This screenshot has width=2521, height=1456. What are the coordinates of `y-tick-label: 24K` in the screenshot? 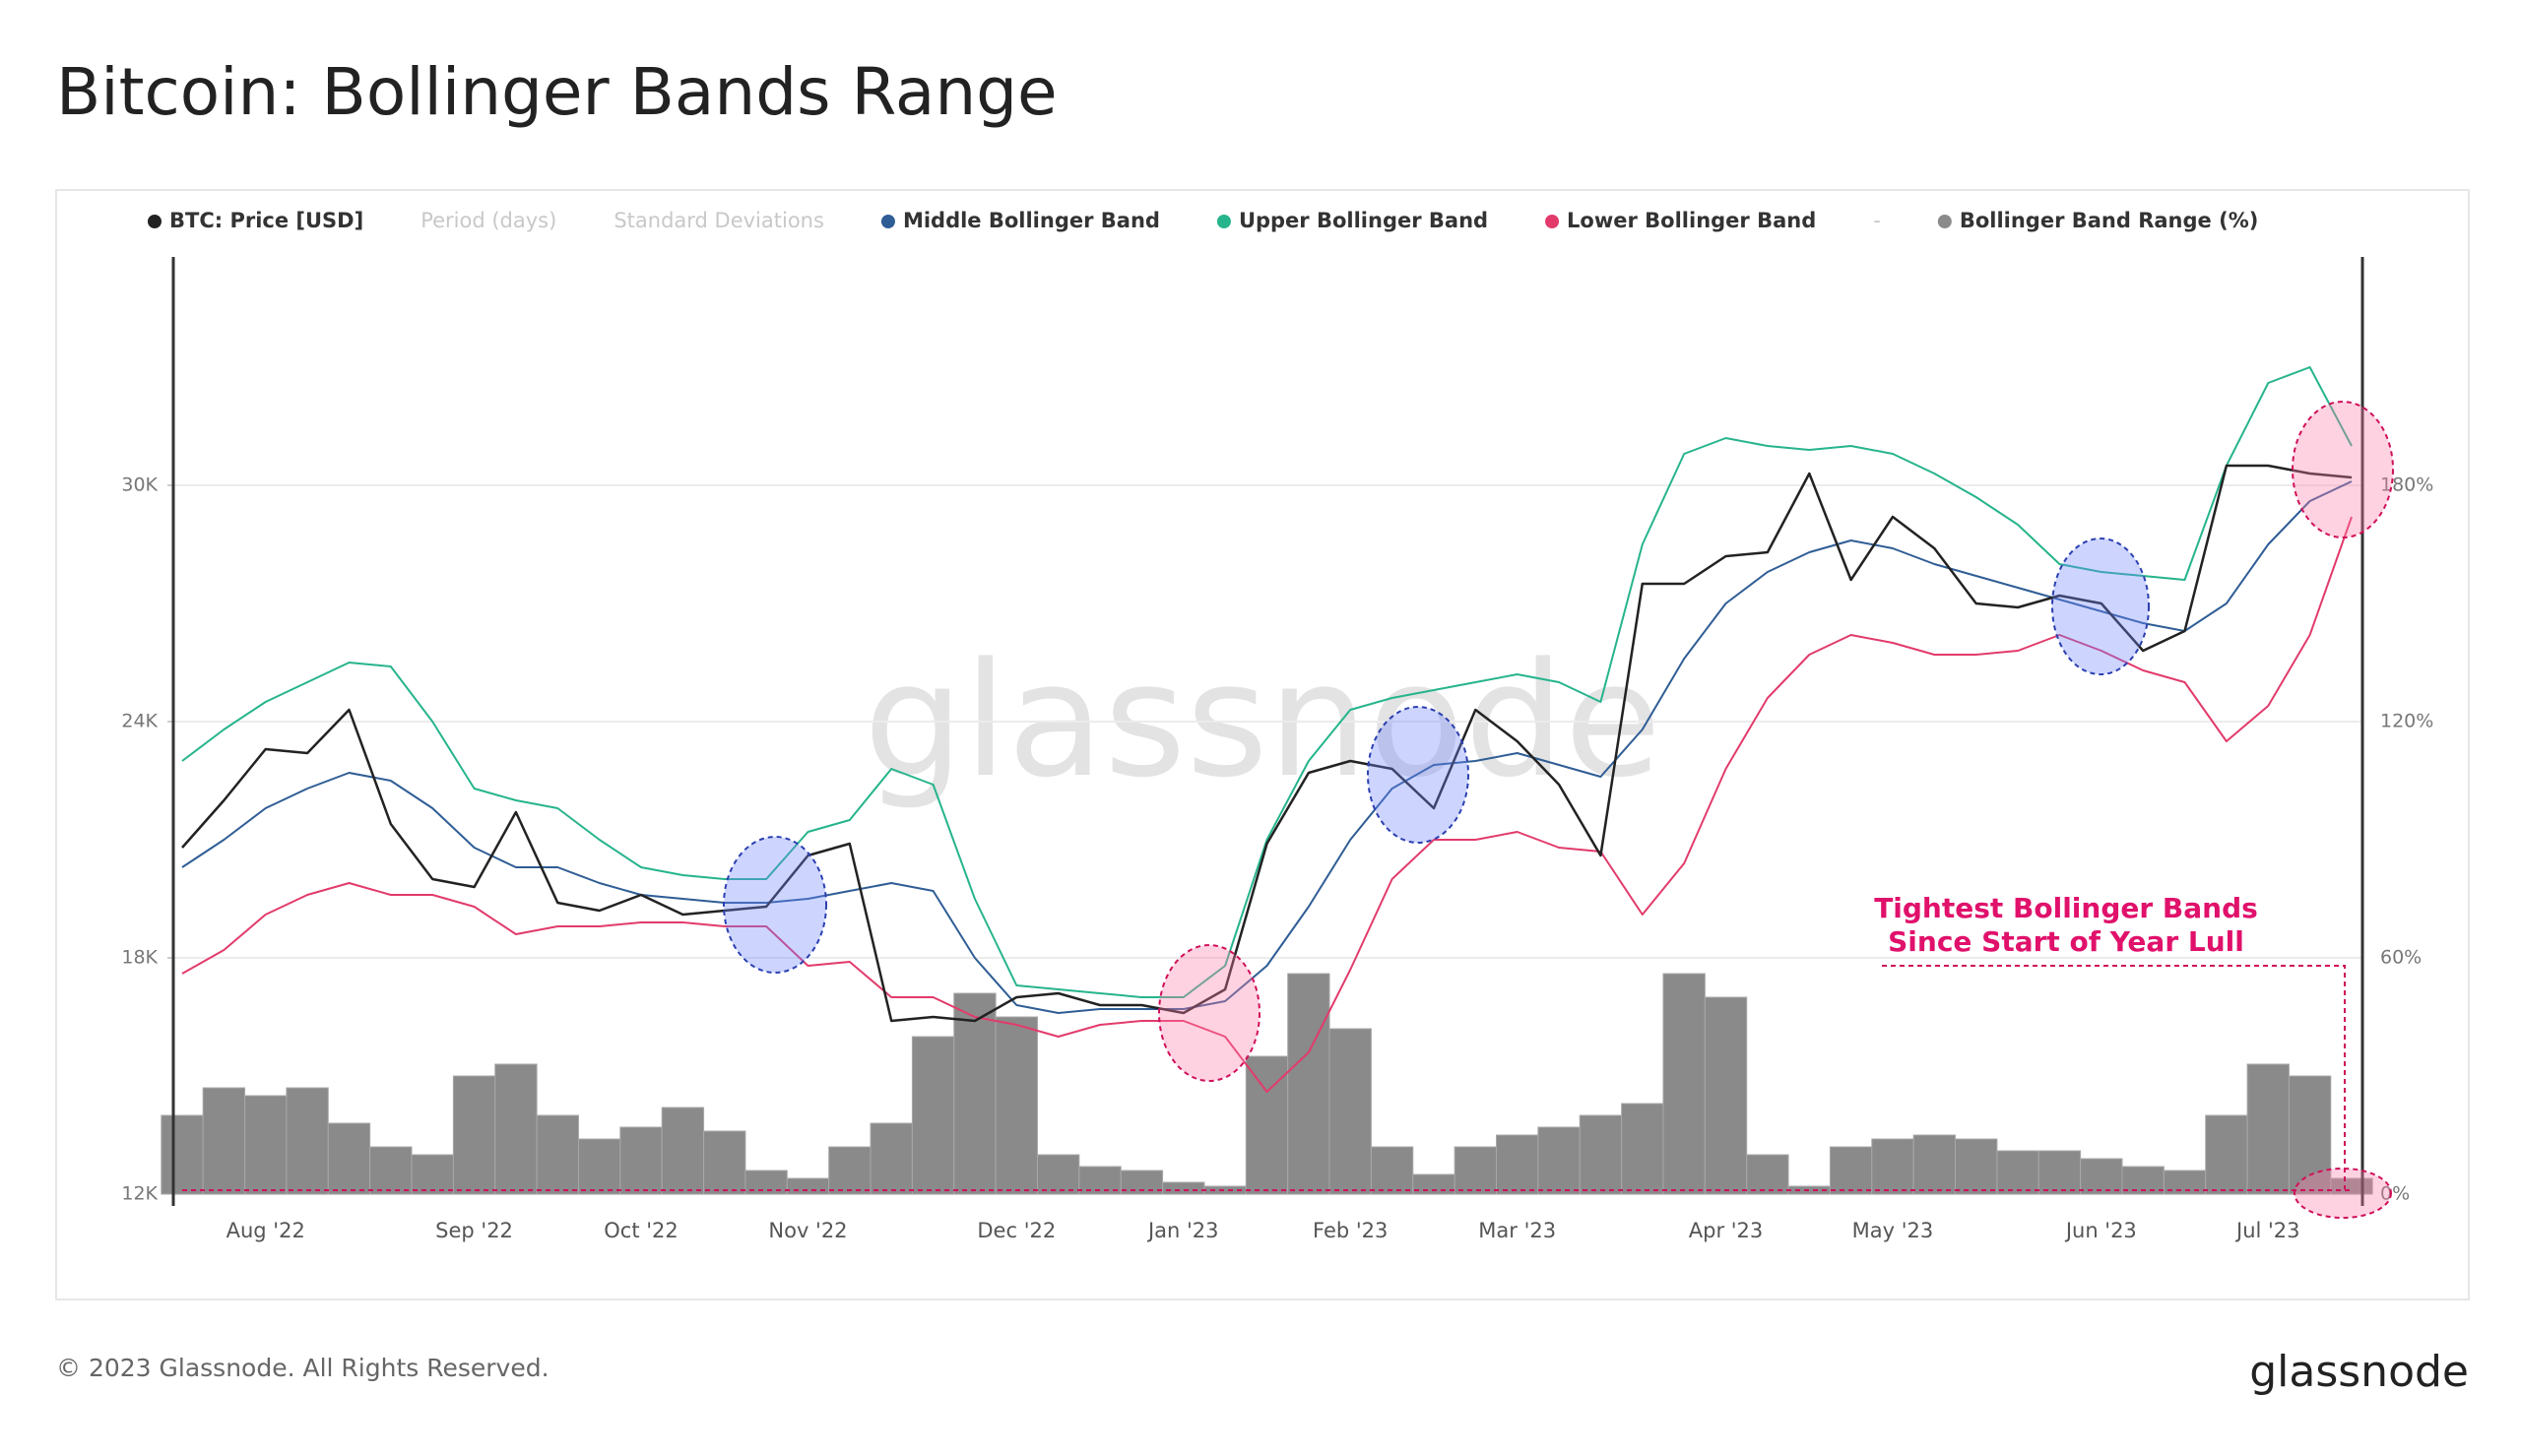 It's located at (139, 721).